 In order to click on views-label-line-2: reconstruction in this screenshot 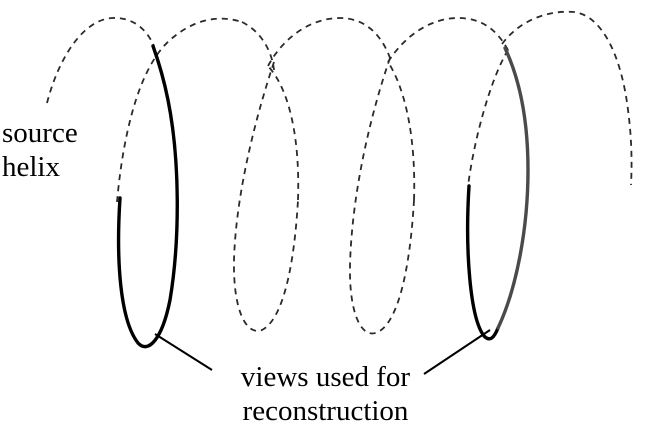, I will do `click(325, 411)`.